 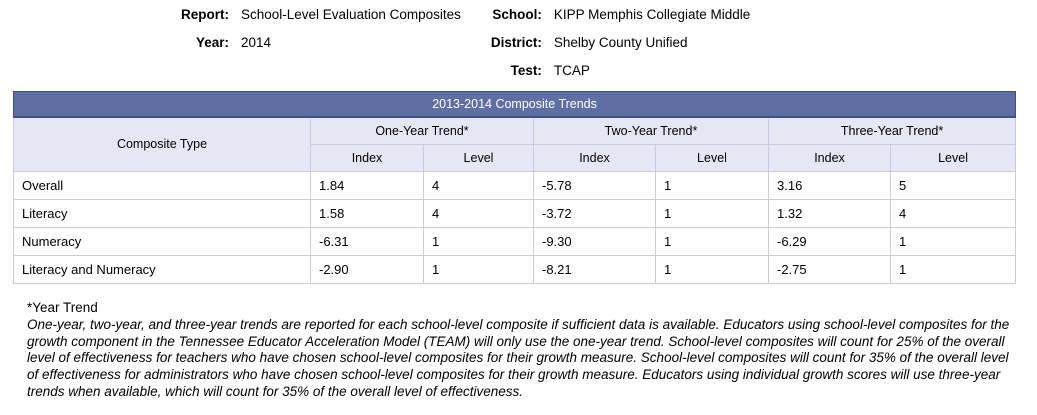 I want to click on one-year-index-header: Index, so click(x=367, y=158).